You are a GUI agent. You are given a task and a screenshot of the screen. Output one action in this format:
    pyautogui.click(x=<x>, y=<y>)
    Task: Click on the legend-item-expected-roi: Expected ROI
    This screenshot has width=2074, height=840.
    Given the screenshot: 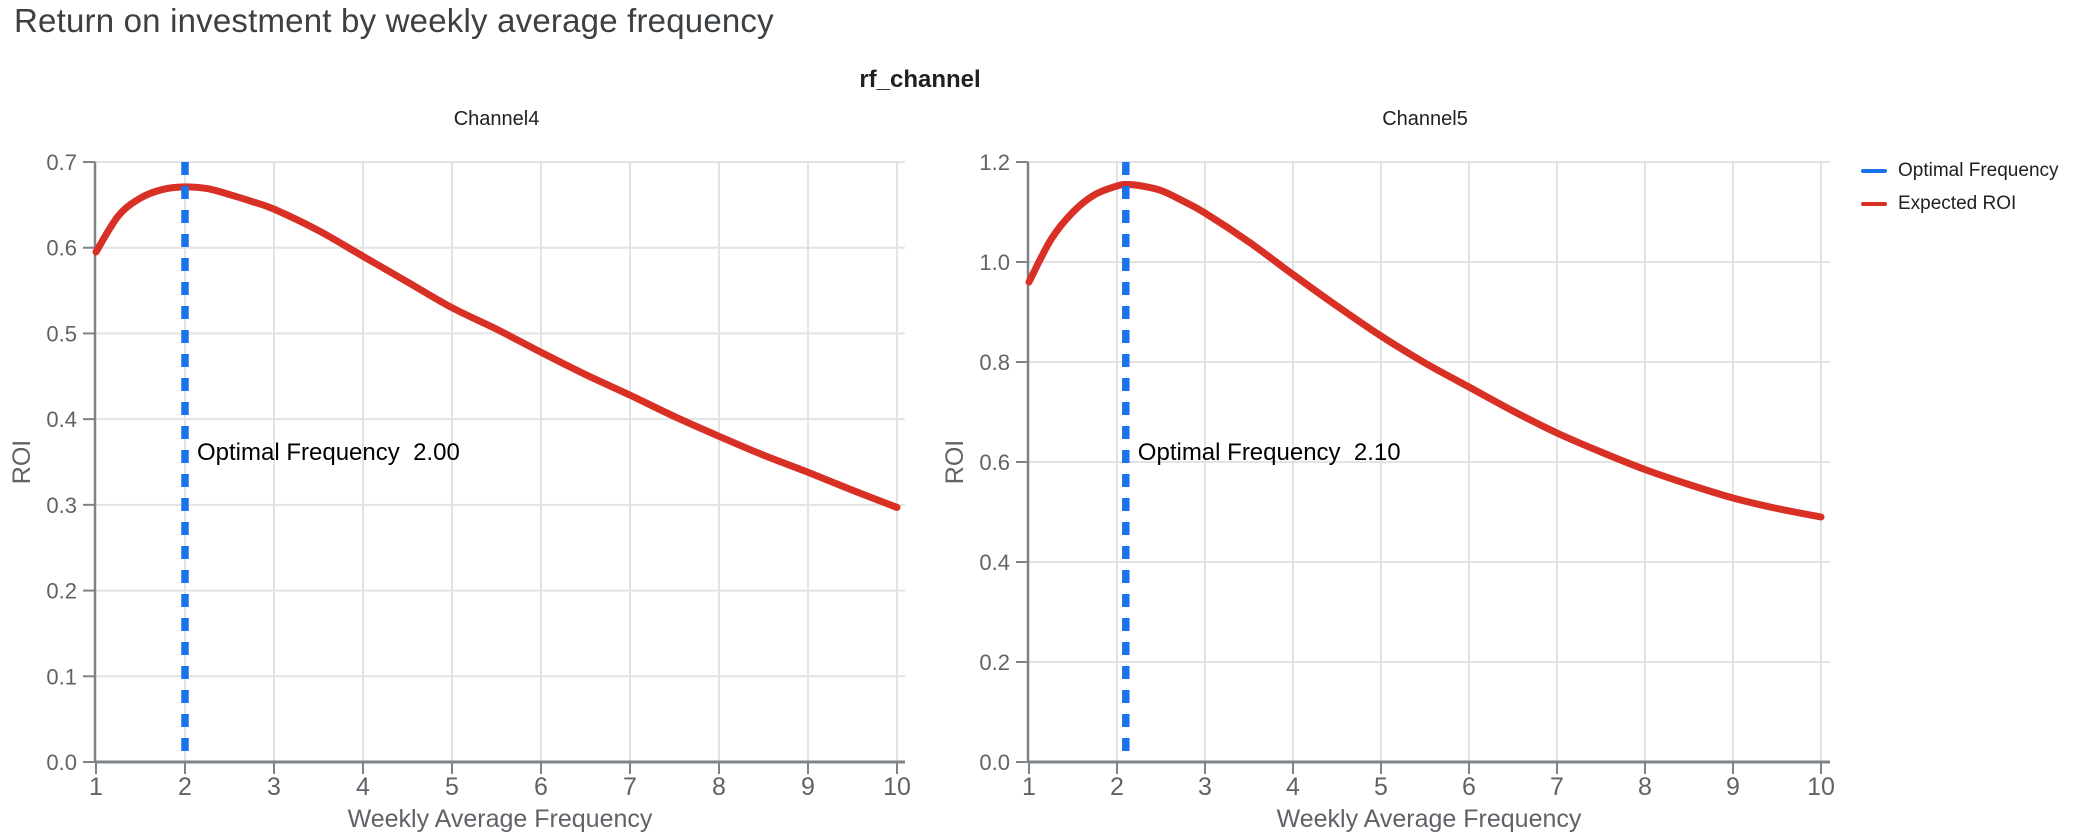 What is the action you would take?
    pyautogui.click(x=1960, y=204)
    